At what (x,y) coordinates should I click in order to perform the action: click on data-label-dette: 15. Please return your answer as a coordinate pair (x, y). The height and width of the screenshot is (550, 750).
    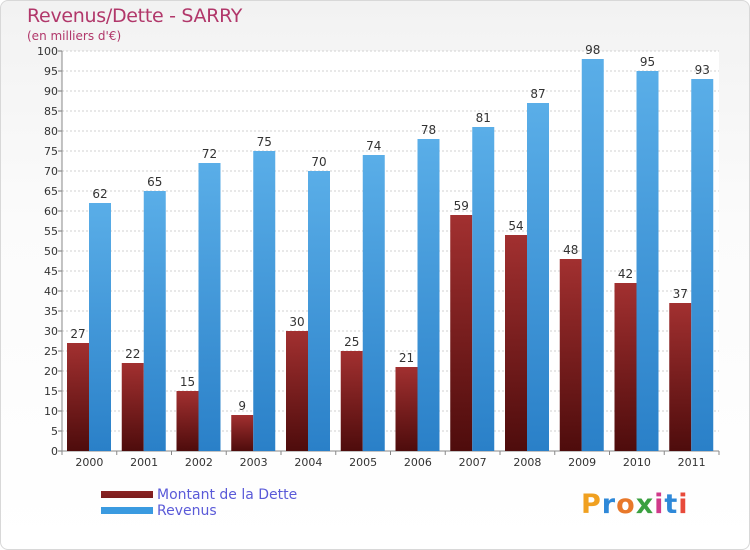
    Looking at the image, I should click on (187, 382).